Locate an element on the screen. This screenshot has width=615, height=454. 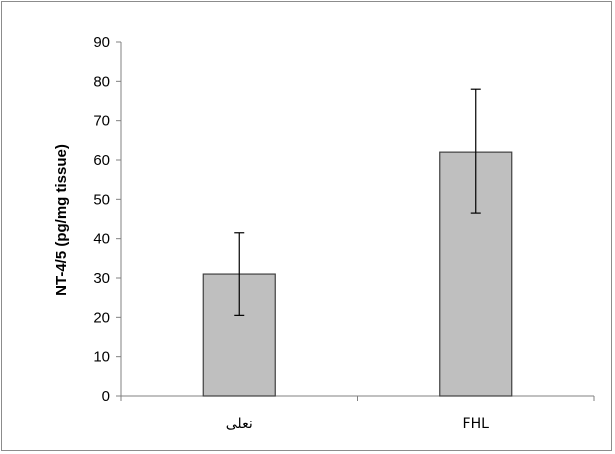
y-tick-label: 0 is located at coordinates (106, 396).